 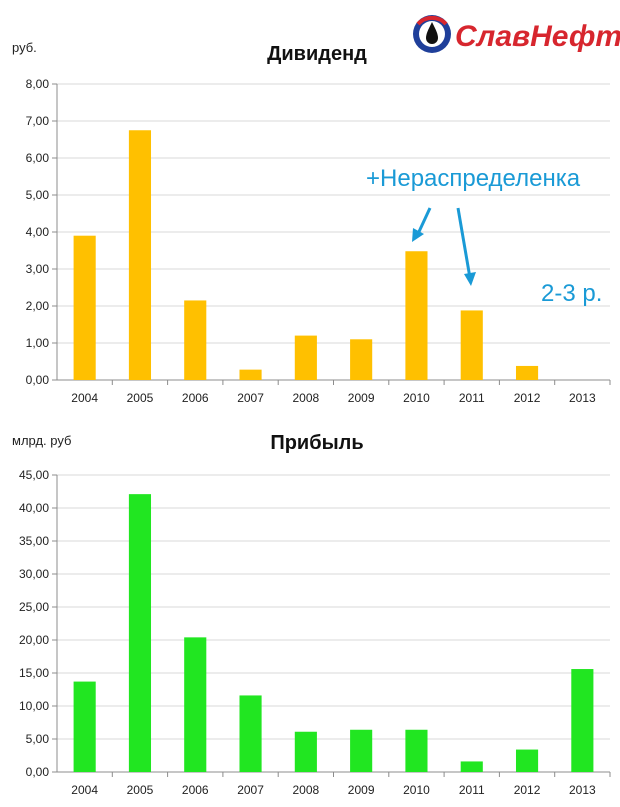 What do you see at coordinates (34, 673) in the screenshot?
I see `y-tick-label: 15,00` at bounding box center [34, 673].